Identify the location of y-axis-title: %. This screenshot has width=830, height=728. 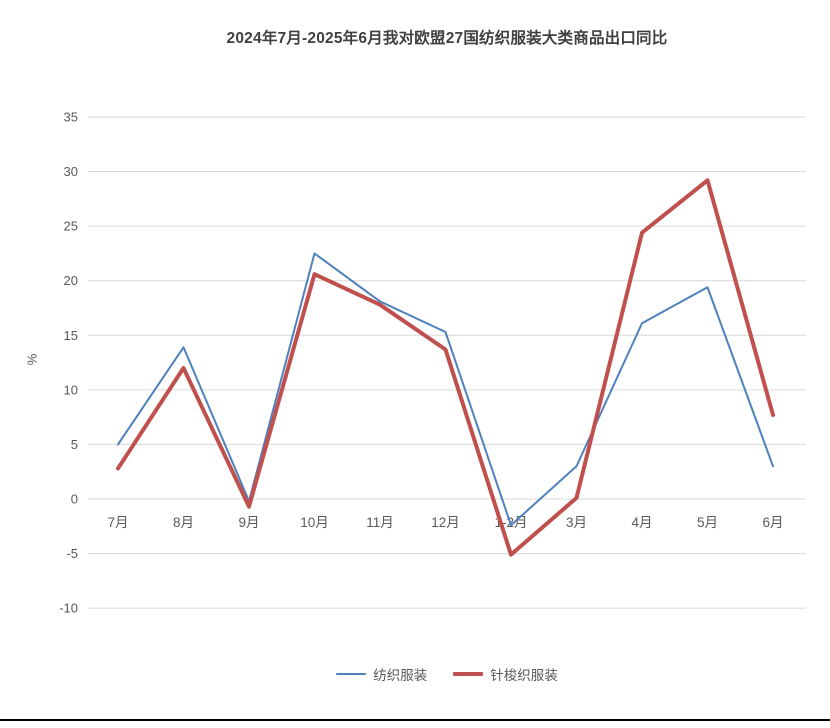
(32, 359).